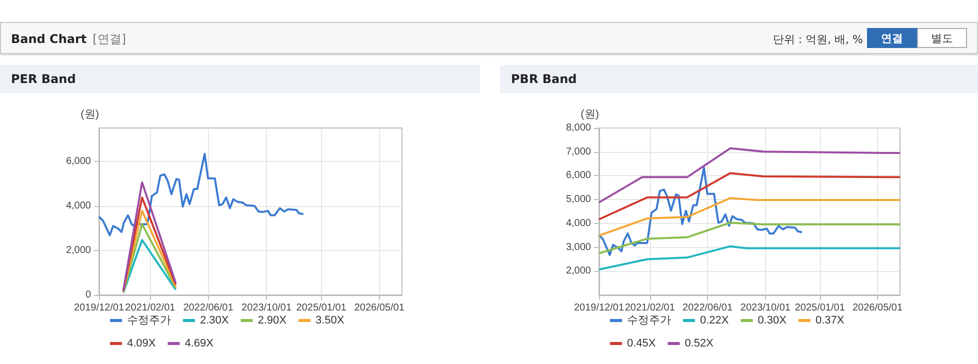 The height and width of the screenshot is (364, 978). I want to click on legend-label: 4.09X, so click(141, 344).